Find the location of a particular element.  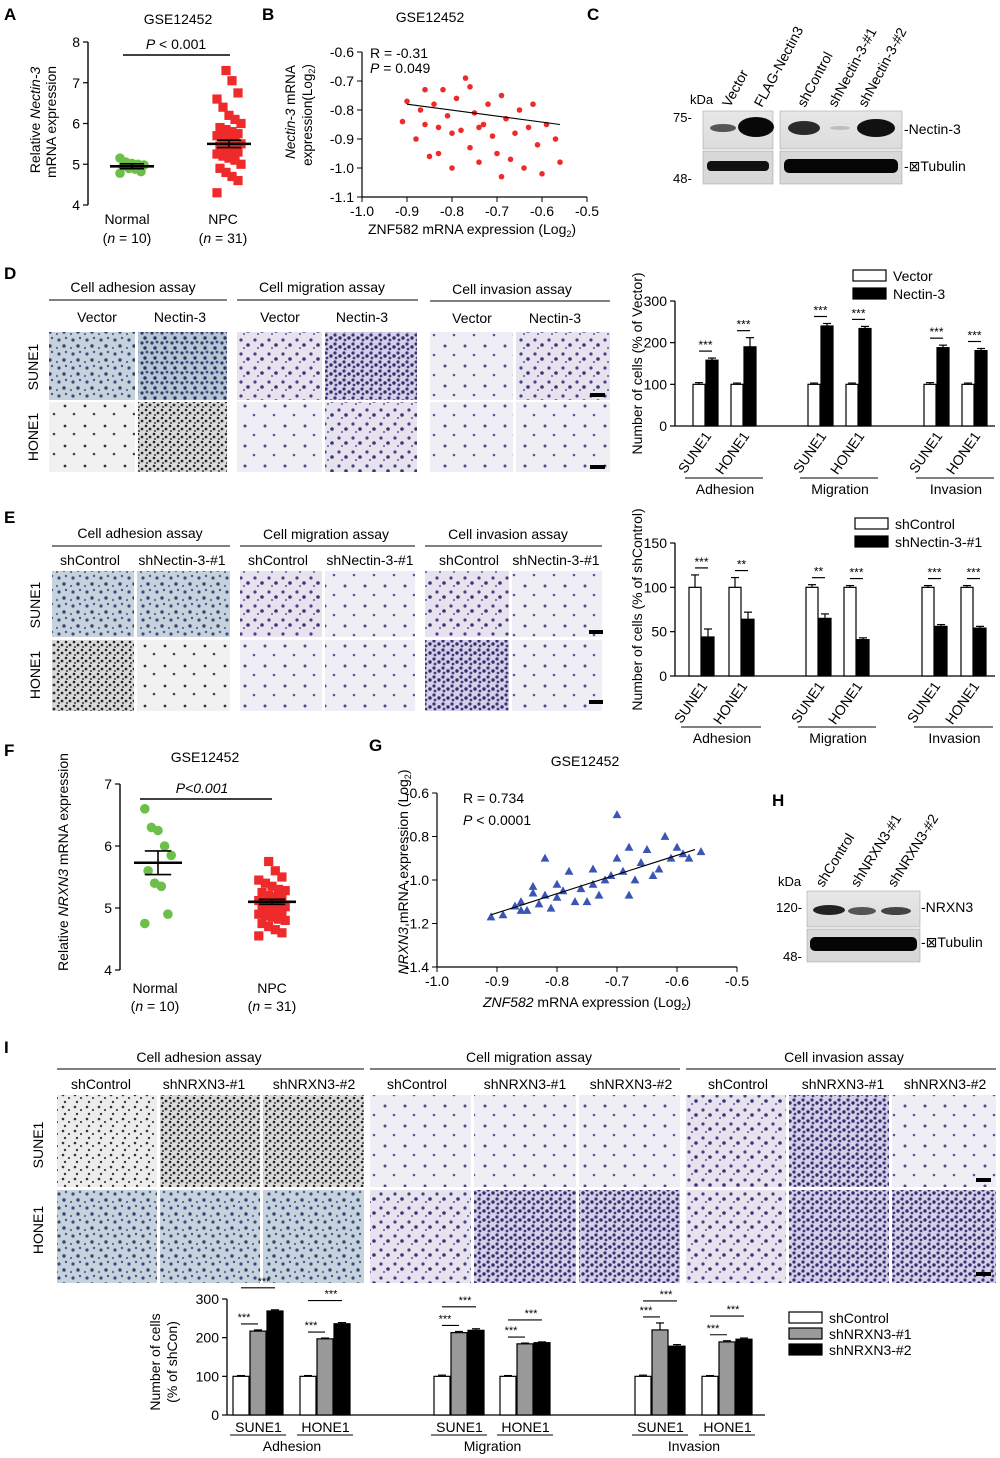

band-c-tubulin-right is located at coordinates (841, 166).